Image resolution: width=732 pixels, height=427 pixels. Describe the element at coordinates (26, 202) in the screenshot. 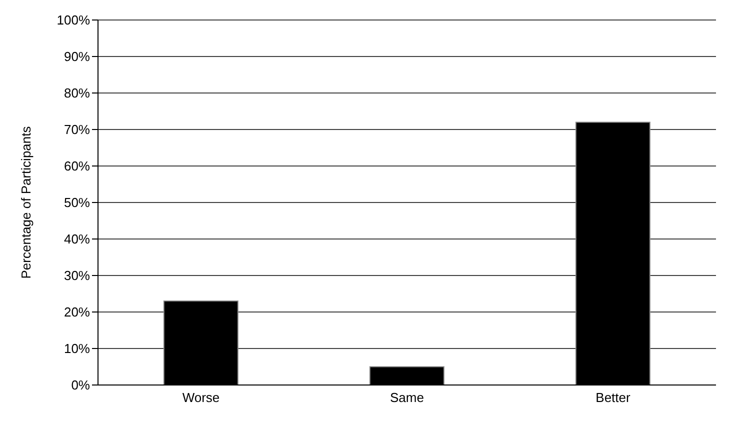

I see `y-axis-title: Percentage of Participants` at that location.